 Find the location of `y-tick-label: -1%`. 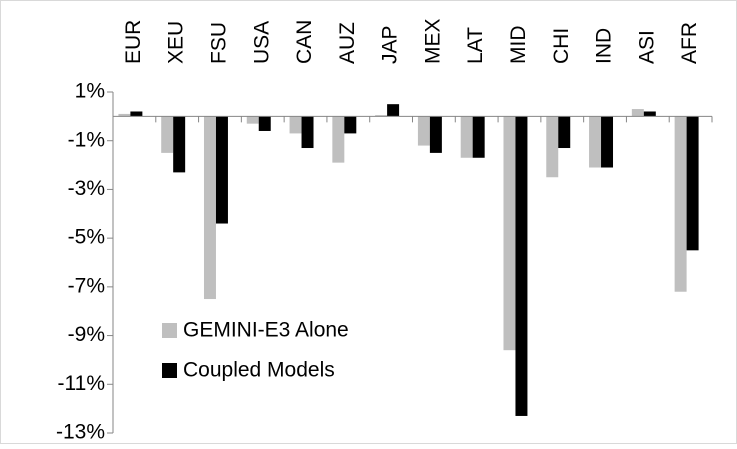

y-tick-label: -1% is located at coordinates (86, 139).